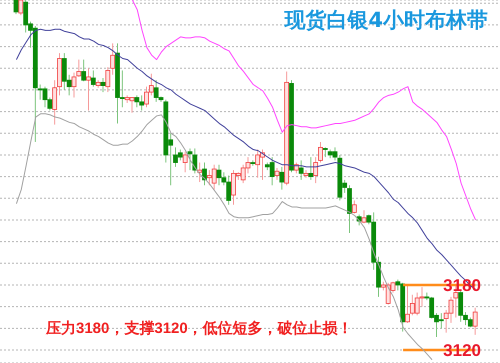 The height and width of the screenshot is (363, 500). What do you see at coordinates (386, 20) in the screenshot?
I see `chart-title: 现货白银4小时布林带` at bounding box center [386, 20].